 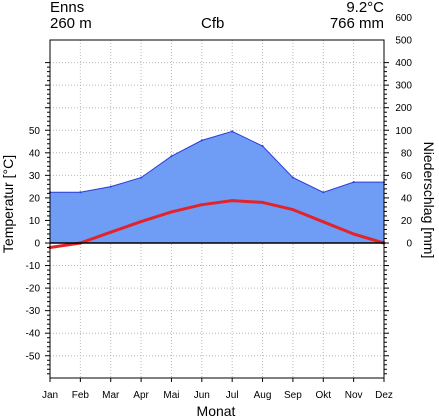 I want to click on precipitation-tick-label: 600, so click(x=403, y=18).